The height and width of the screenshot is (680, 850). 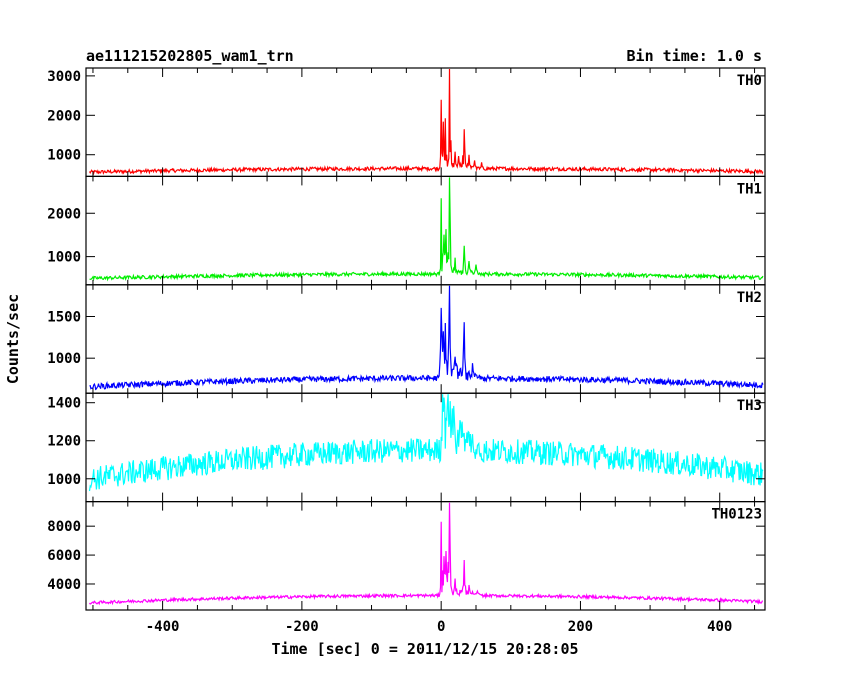 I want to click on series-line-th2, so click(x=426, y=338).